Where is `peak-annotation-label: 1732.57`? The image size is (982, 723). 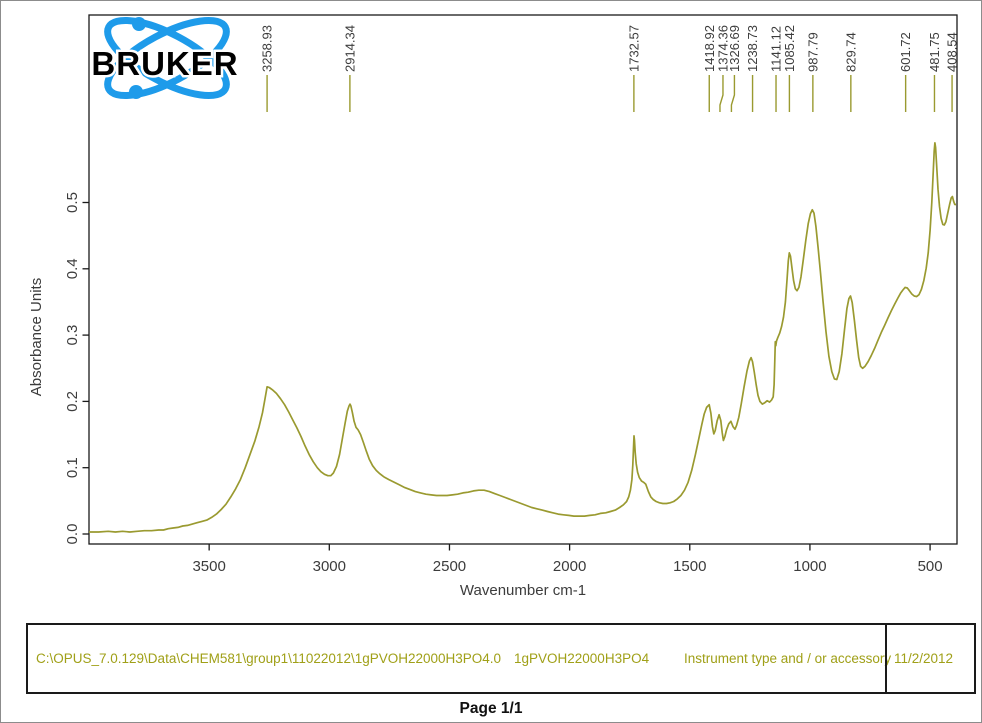
peak-annotation-label: 1732.57 is located at coordinates (633, 48).